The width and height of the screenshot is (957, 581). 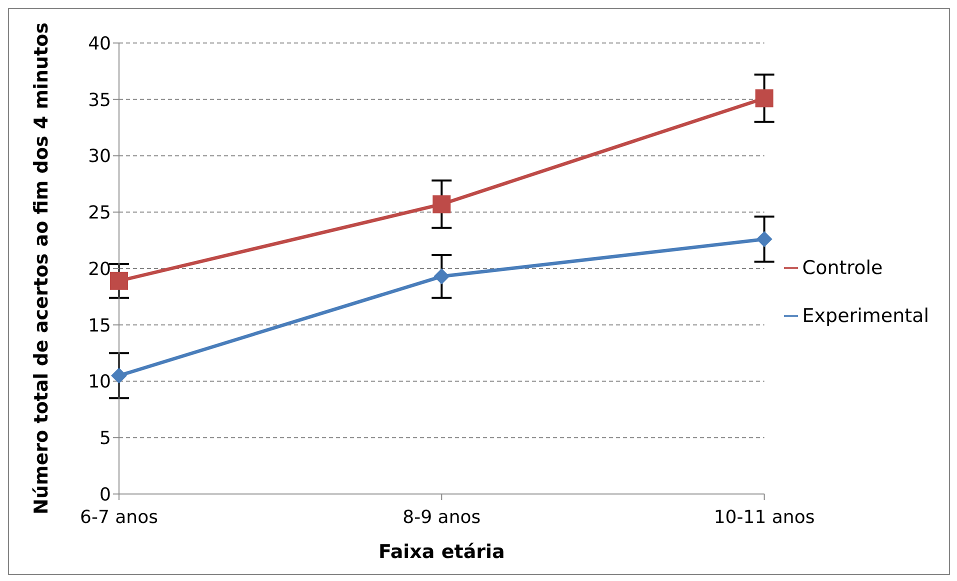 I want to click on y-tick-label: 5, so click(x=105, y=439).